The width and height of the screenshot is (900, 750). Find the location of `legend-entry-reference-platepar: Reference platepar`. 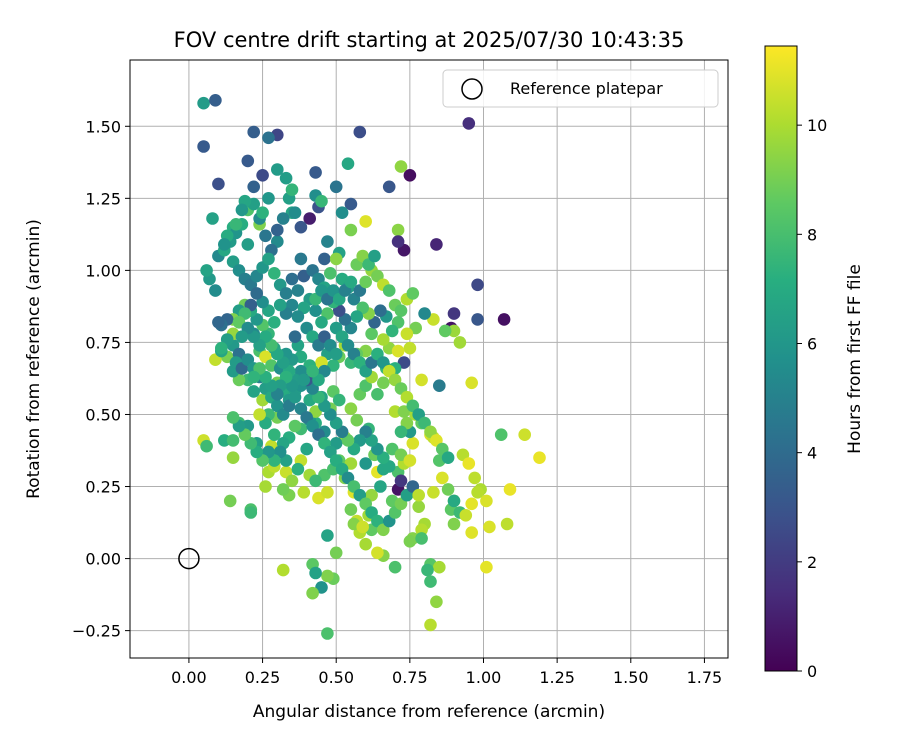

legend-entry-reference-platepar: Reference platepar is located at coordinates (586, 88).